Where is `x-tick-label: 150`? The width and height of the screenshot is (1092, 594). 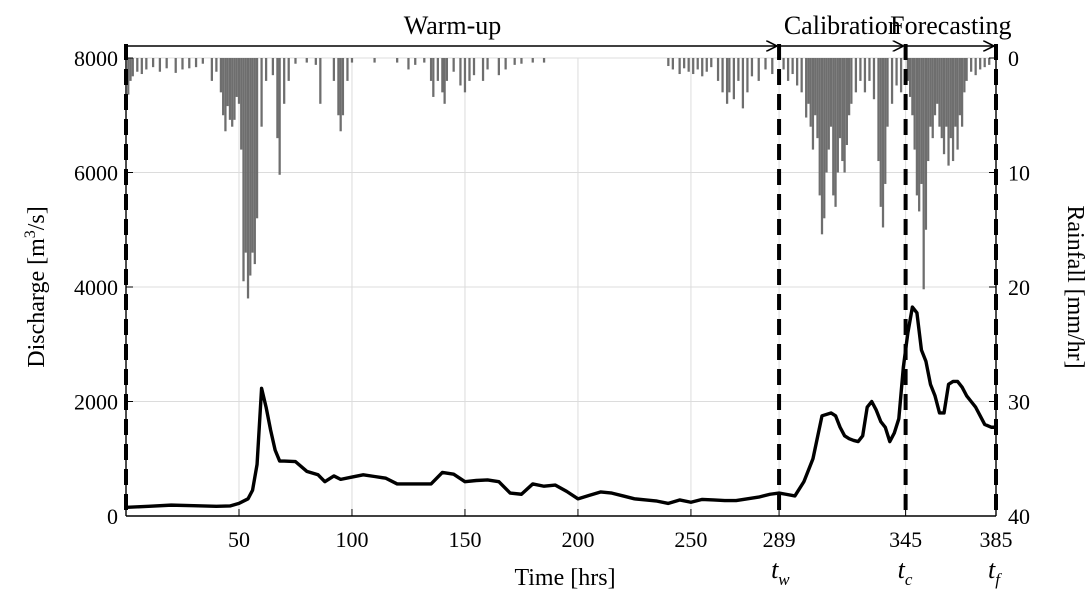 x-tick-label: 150 is located at coordinates (464, 539).